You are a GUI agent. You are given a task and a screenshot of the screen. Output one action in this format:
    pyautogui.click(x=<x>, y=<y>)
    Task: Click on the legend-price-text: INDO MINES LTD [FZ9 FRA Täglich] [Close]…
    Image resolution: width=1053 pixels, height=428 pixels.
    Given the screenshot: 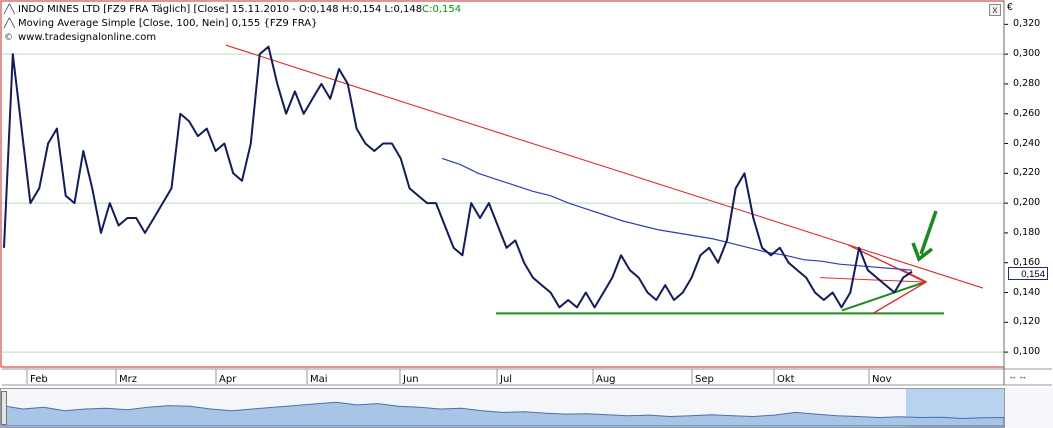 What is the action you would take?
    pyautogui.click(x=220, y=9)
    